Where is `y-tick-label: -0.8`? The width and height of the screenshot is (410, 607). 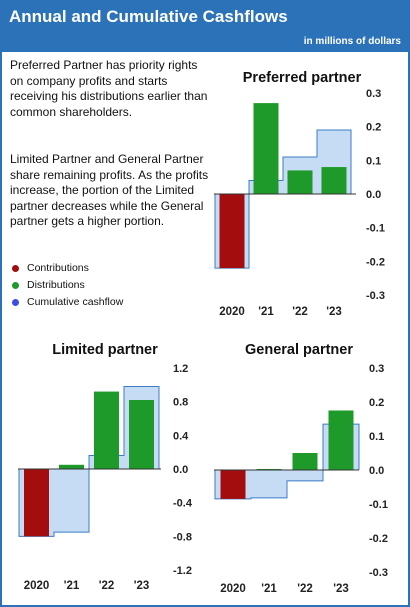
y-tick-label: -0.8 is located at coordinates (182, 537).